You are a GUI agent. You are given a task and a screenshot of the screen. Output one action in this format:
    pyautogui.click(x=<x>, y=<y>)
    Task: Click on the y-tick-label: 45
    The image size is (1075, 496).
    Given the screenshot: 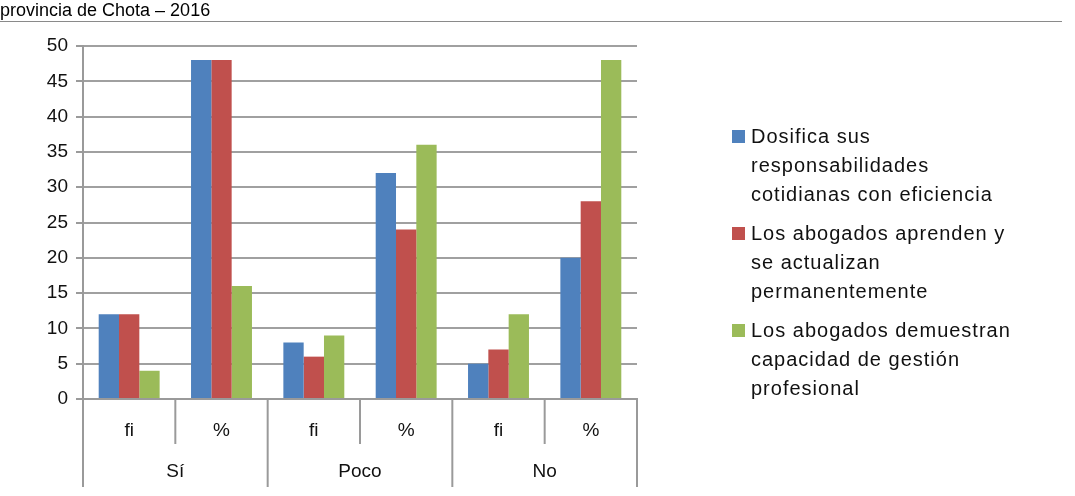 What is the action you would take?
    pyautogui.click(x=57, y=80)
    